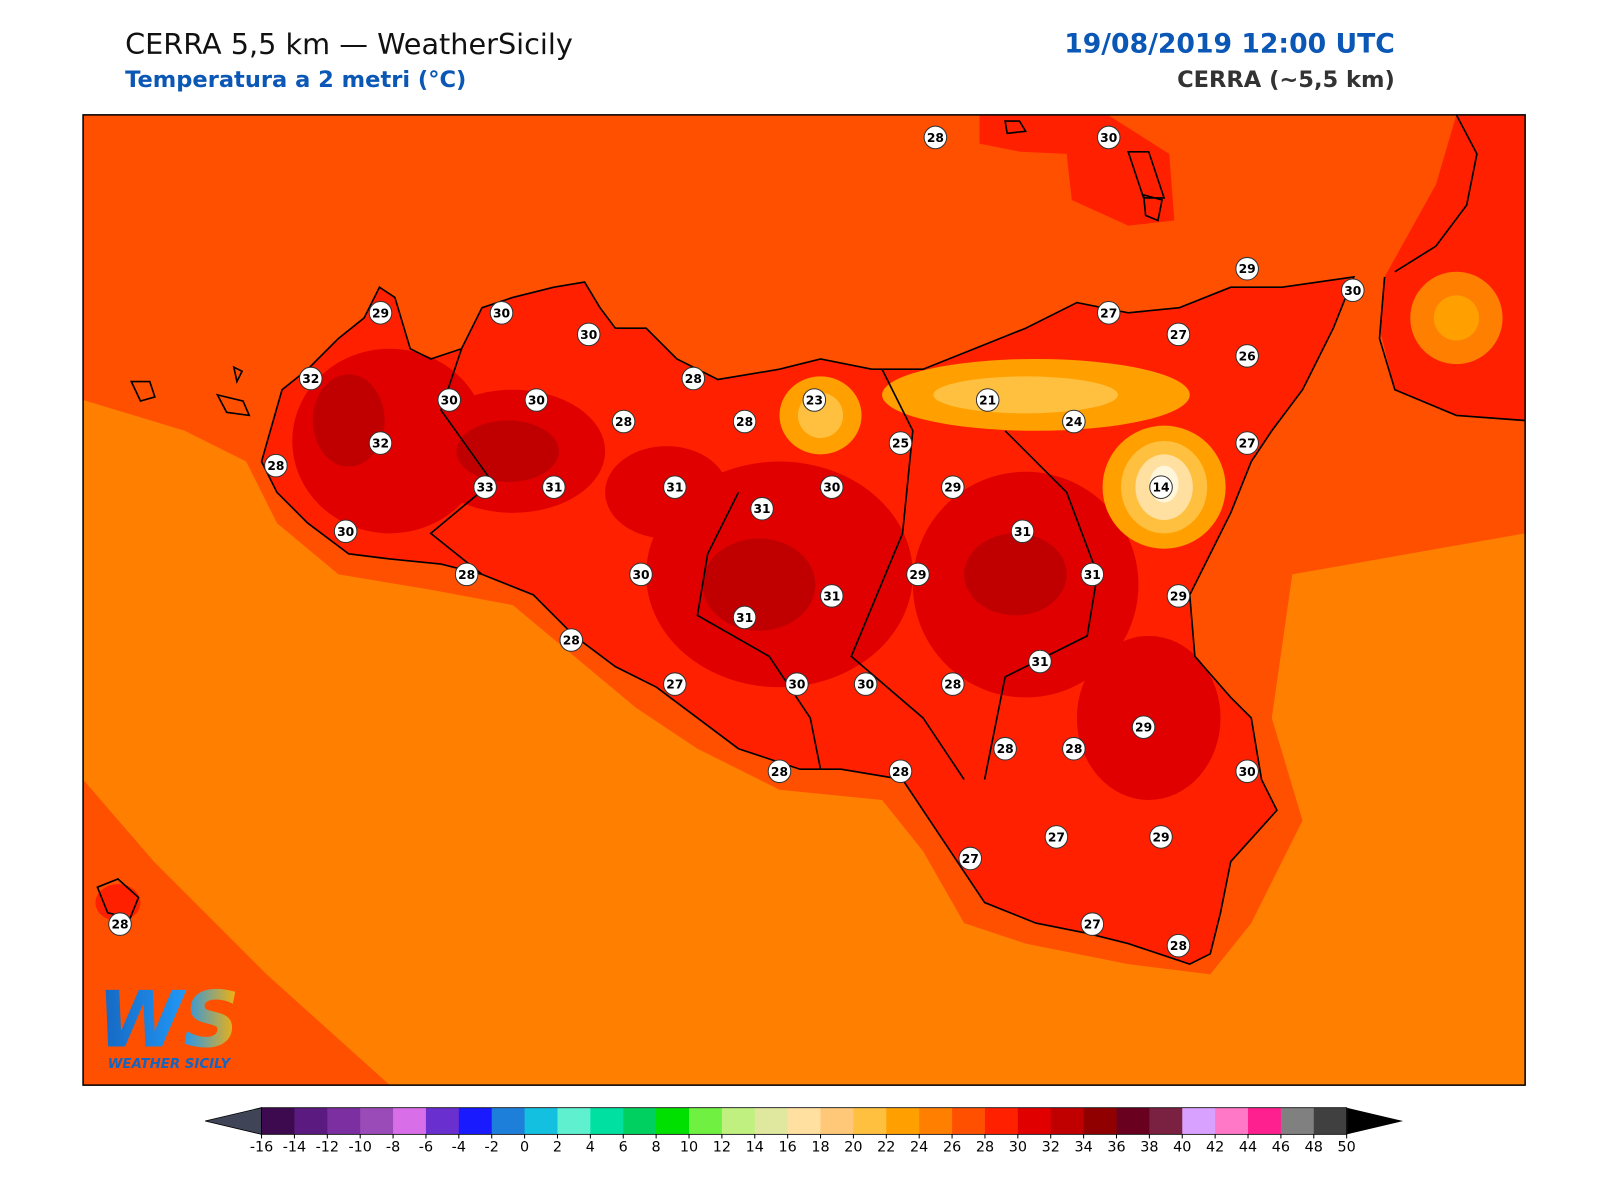  What do you see at coordinates (1161, 837) in the screenshot?
I see `station: 29` at bounding box center [1161, 837].